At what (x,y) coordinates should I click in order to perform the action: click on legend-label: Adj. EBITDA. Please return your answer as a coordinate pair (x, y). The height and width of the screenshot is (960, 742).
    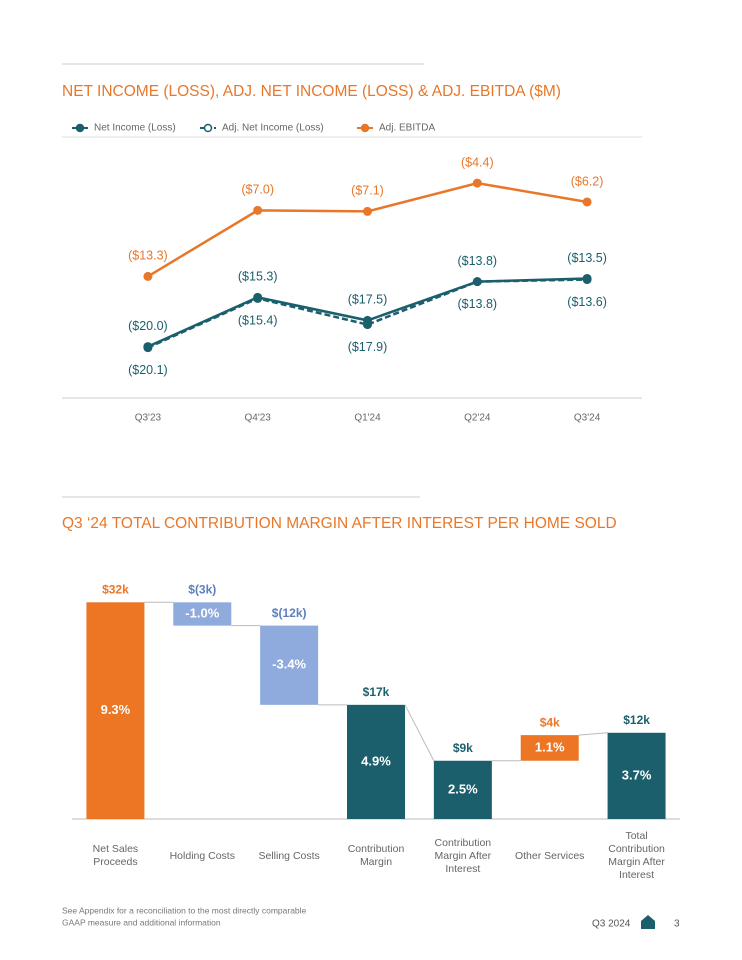
    Looking at the image, I should click on (407, 128).